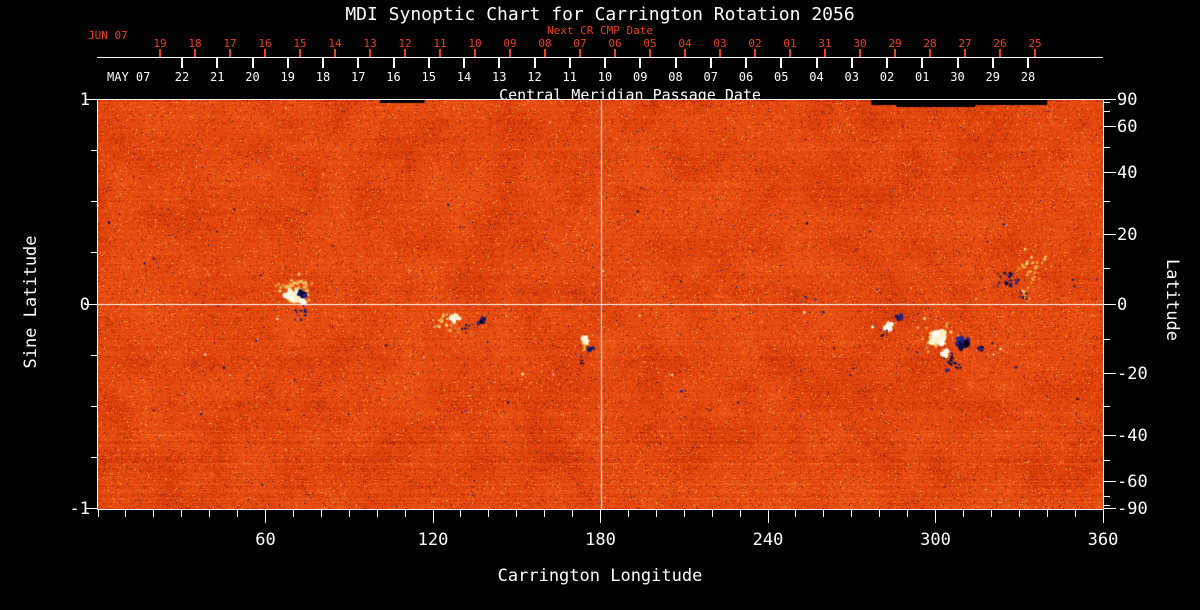 This screenshot has height=610, width=1200. I want to click on next-cr-date: 16, so click(265, 43).